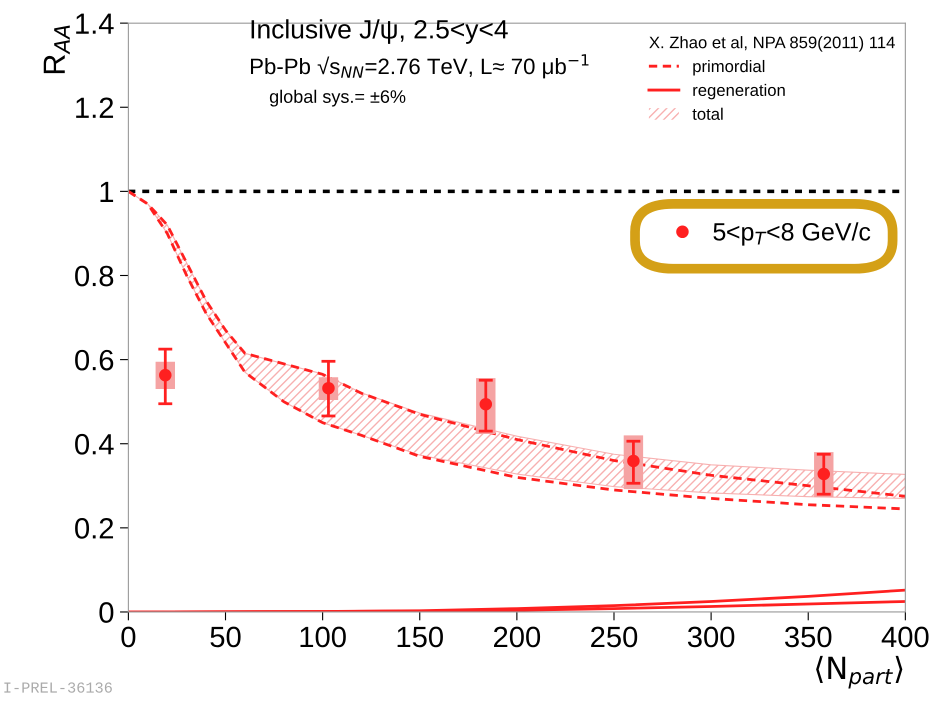 The width and height of the screenshot is (951, 701). I want to click on x-tick-label: 250, so click(614, 637).